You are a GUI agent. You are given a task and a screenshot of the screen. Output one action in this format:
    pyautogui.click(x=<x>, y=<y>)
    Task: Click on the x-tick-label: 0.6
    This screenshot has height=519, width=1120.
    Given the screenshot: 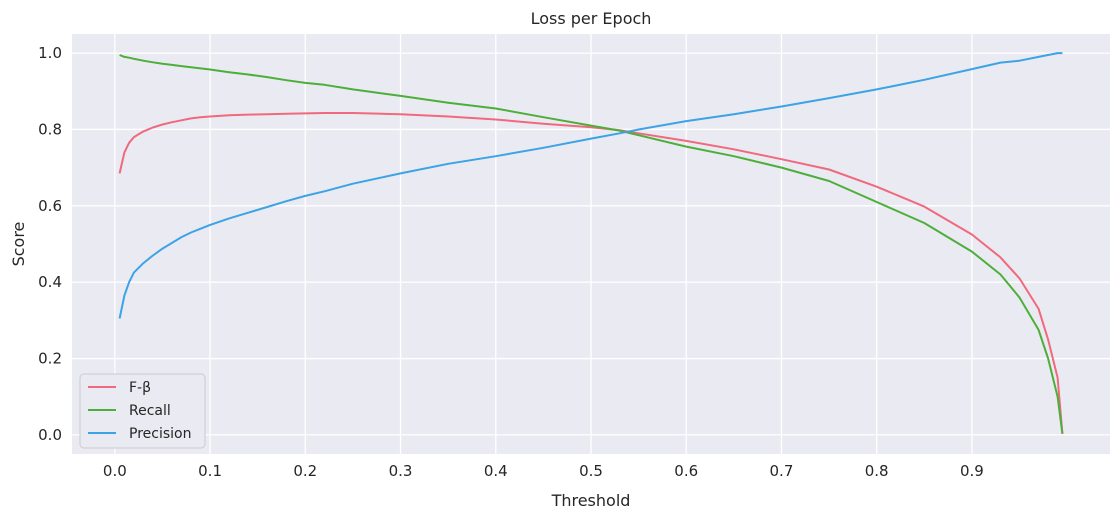 What is the action you would take?
    pyautogui.click(x=686, y=471)
    